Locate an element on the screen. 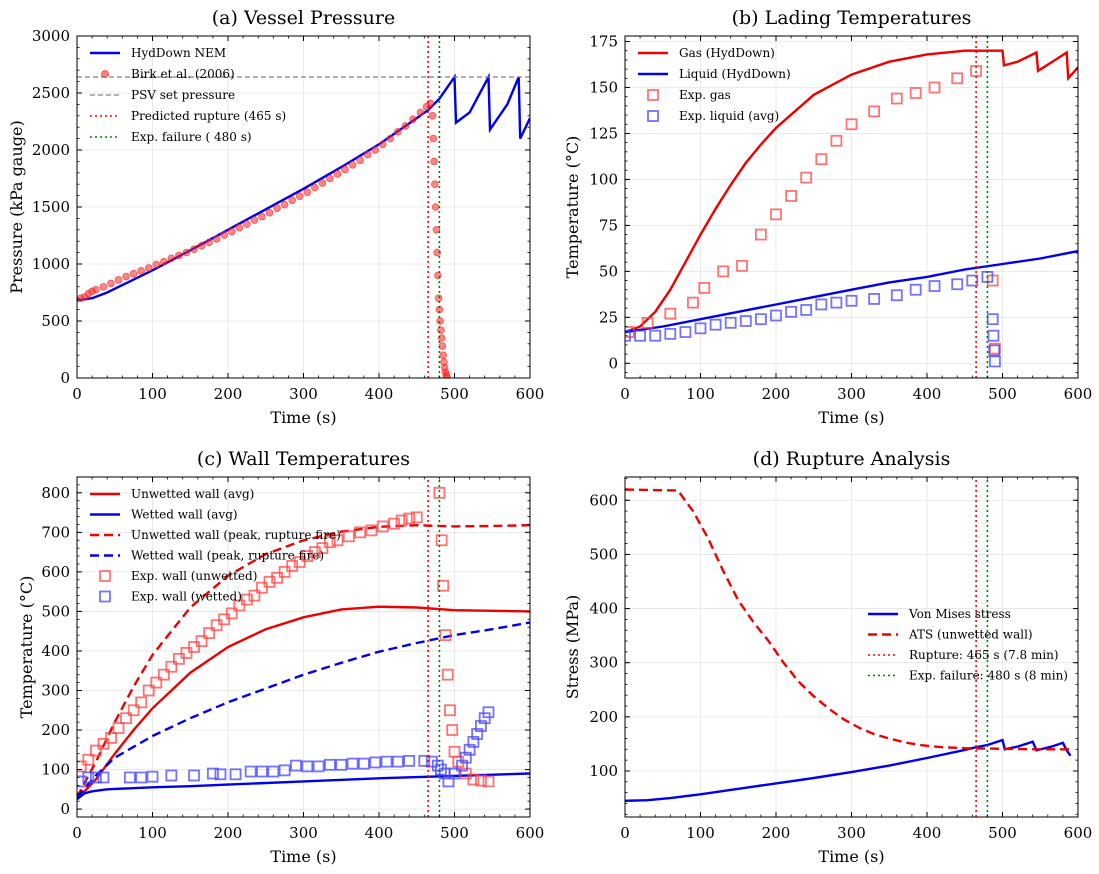 The image size is (1099, 874). legend-label: Exp. wall (wetted) is located at coordinates (186, 597).